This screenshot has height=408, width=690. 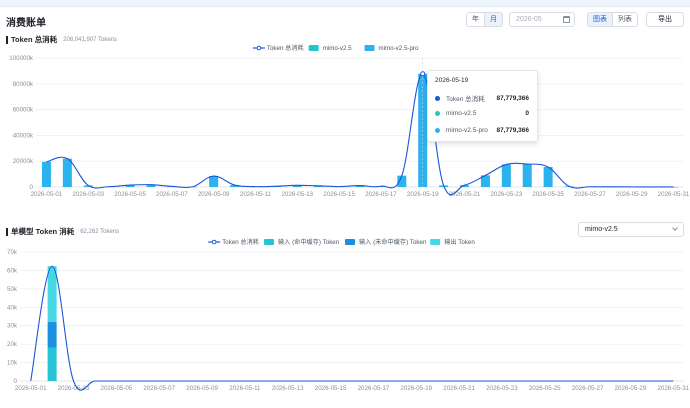 What do you see at coordinates (465, 99) in the screenshot?
I see `tooltip-label: Token 总消耗` at bounding box center [465, 99].